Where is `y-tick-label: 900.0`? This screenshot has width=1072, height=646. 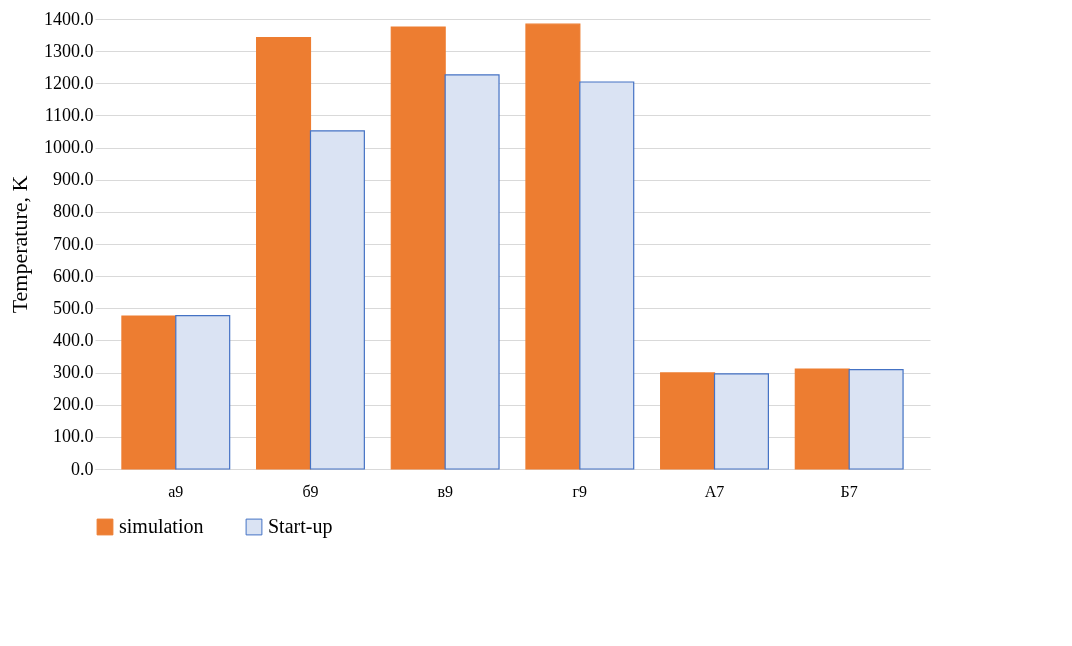
y-tick-label: 900.0 is located at coordinates (73, 179).